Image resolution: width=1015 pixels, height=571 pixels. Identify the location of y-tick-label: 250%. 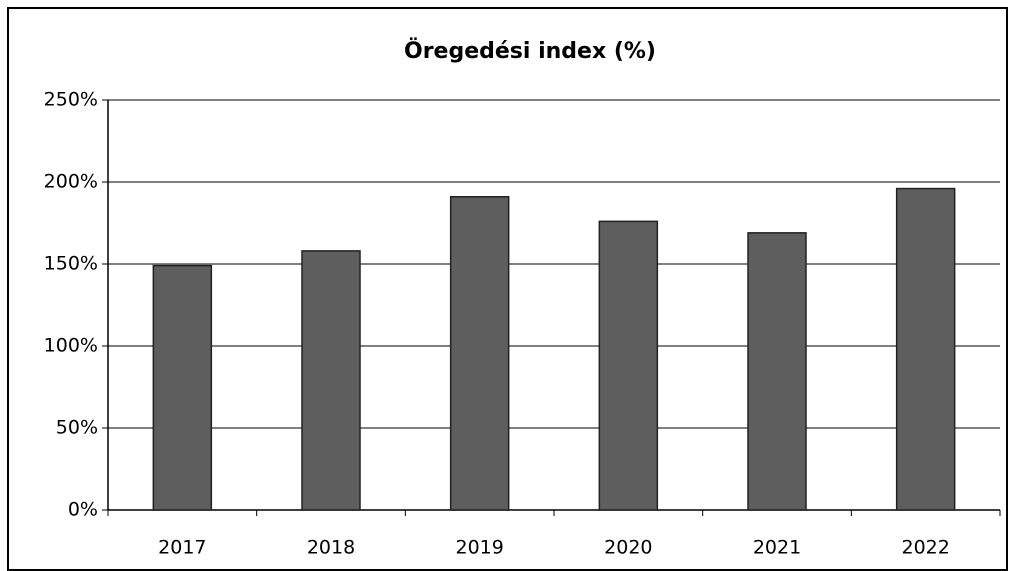
(71, 100).